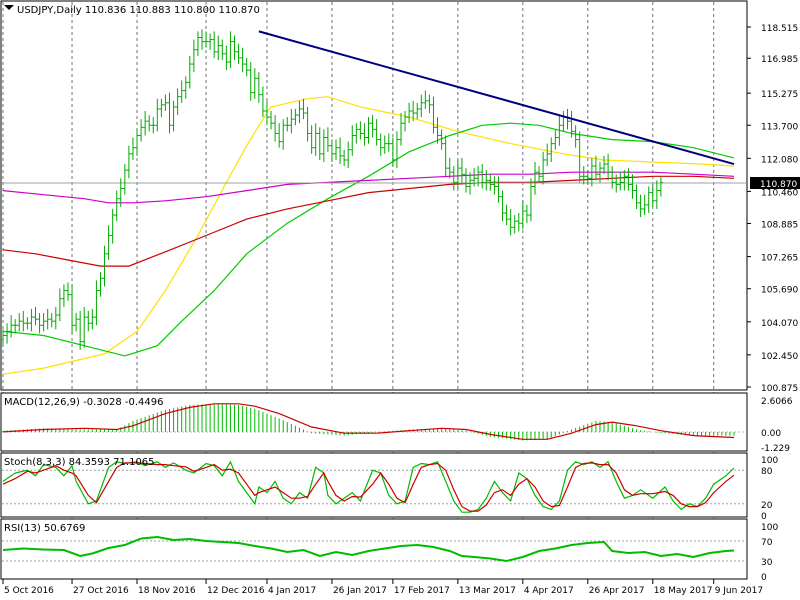  Describe the element at coordinates (779, 193) in the screenshot. I see `price-tick-label: 110.460` at that location.